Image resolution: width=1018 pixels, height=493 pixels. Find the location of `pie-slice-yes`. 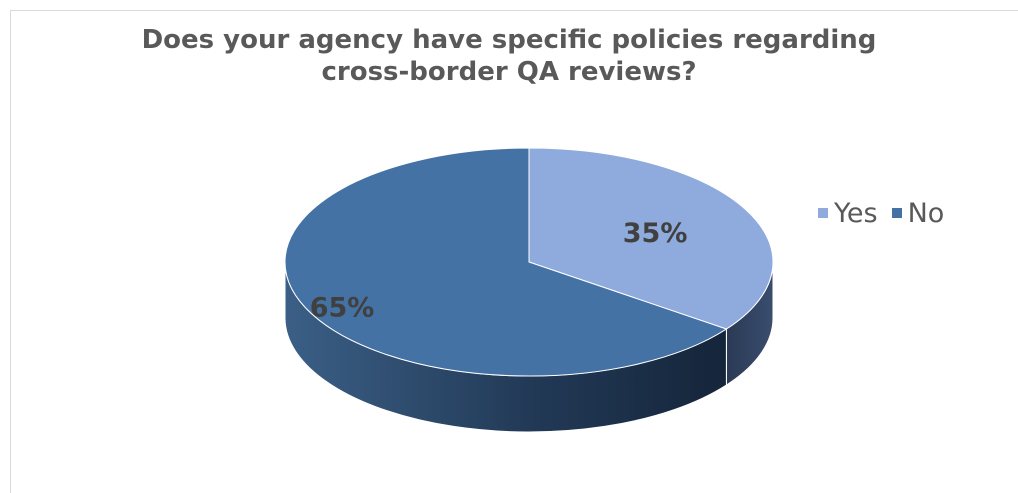

pie-slice-yes is located at coordinates (651, 238).